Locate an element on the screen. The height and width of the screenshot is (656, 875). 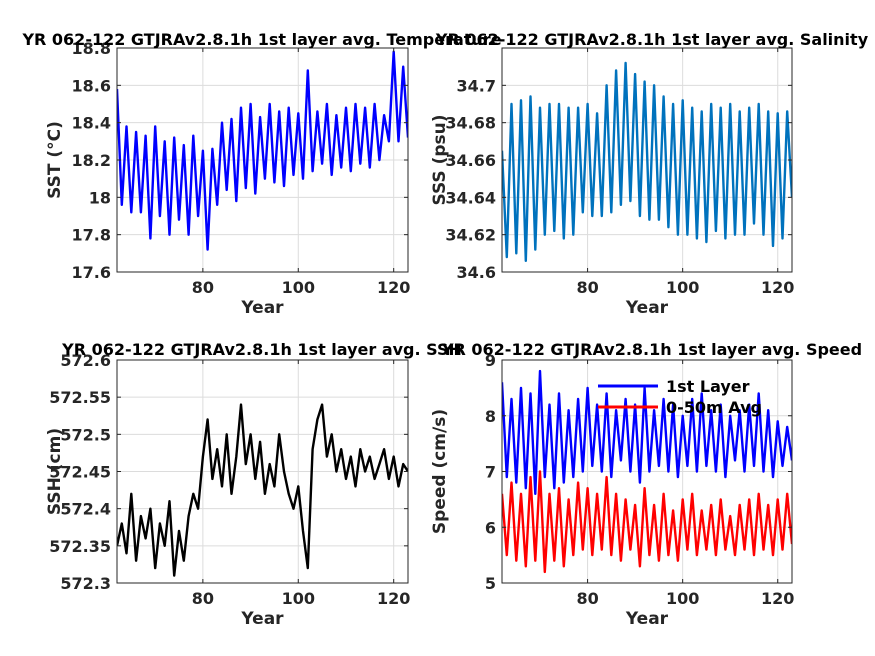
y-tick-label: 9 is located at coordinates (490, 360).